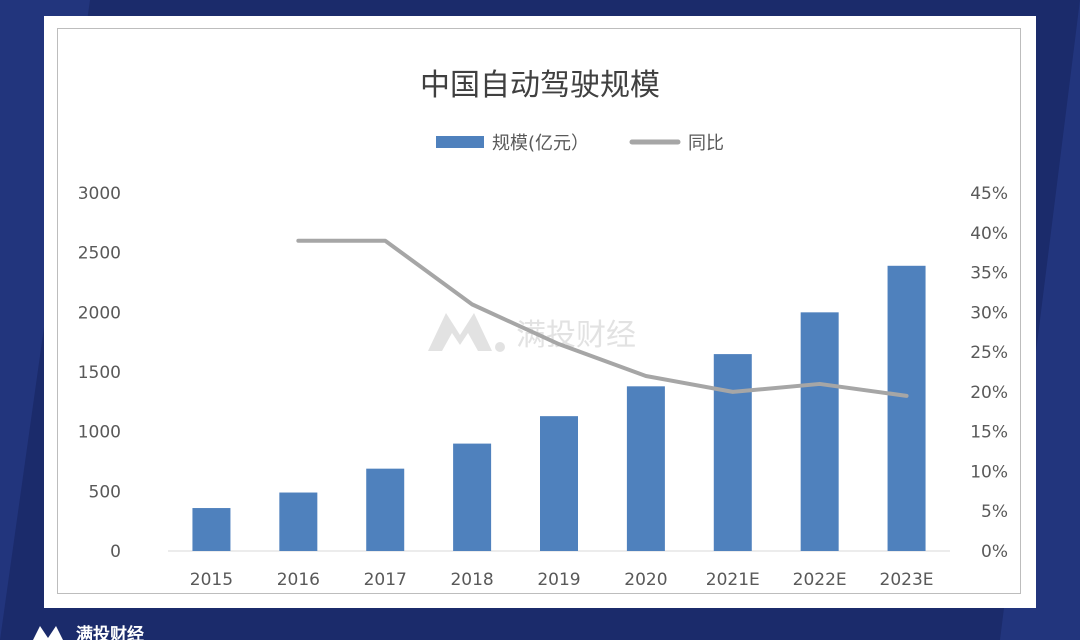 This screenshot has height=640, width=1080. Describe the element at coordinates (48, 633) in the screenshot. I see `mountain-logo-icon` at that location.